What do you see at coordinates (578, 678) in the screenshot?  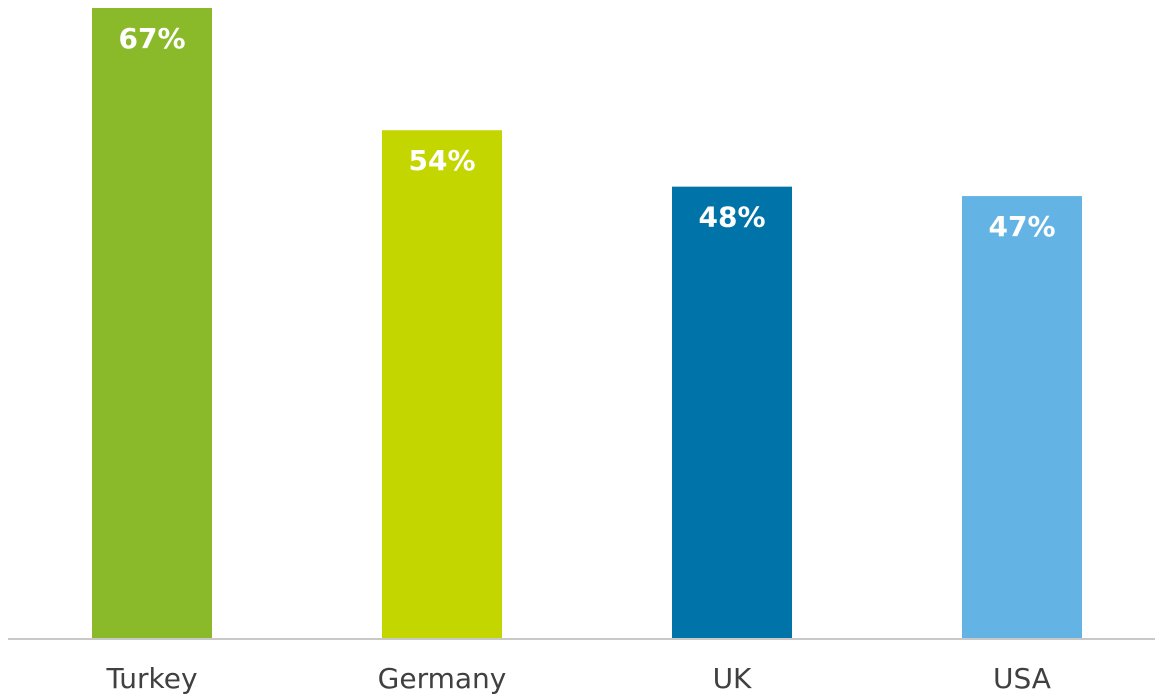 I see `x-tick-labels: Turkey Germany UK USA` at bounding box center [578, 678].